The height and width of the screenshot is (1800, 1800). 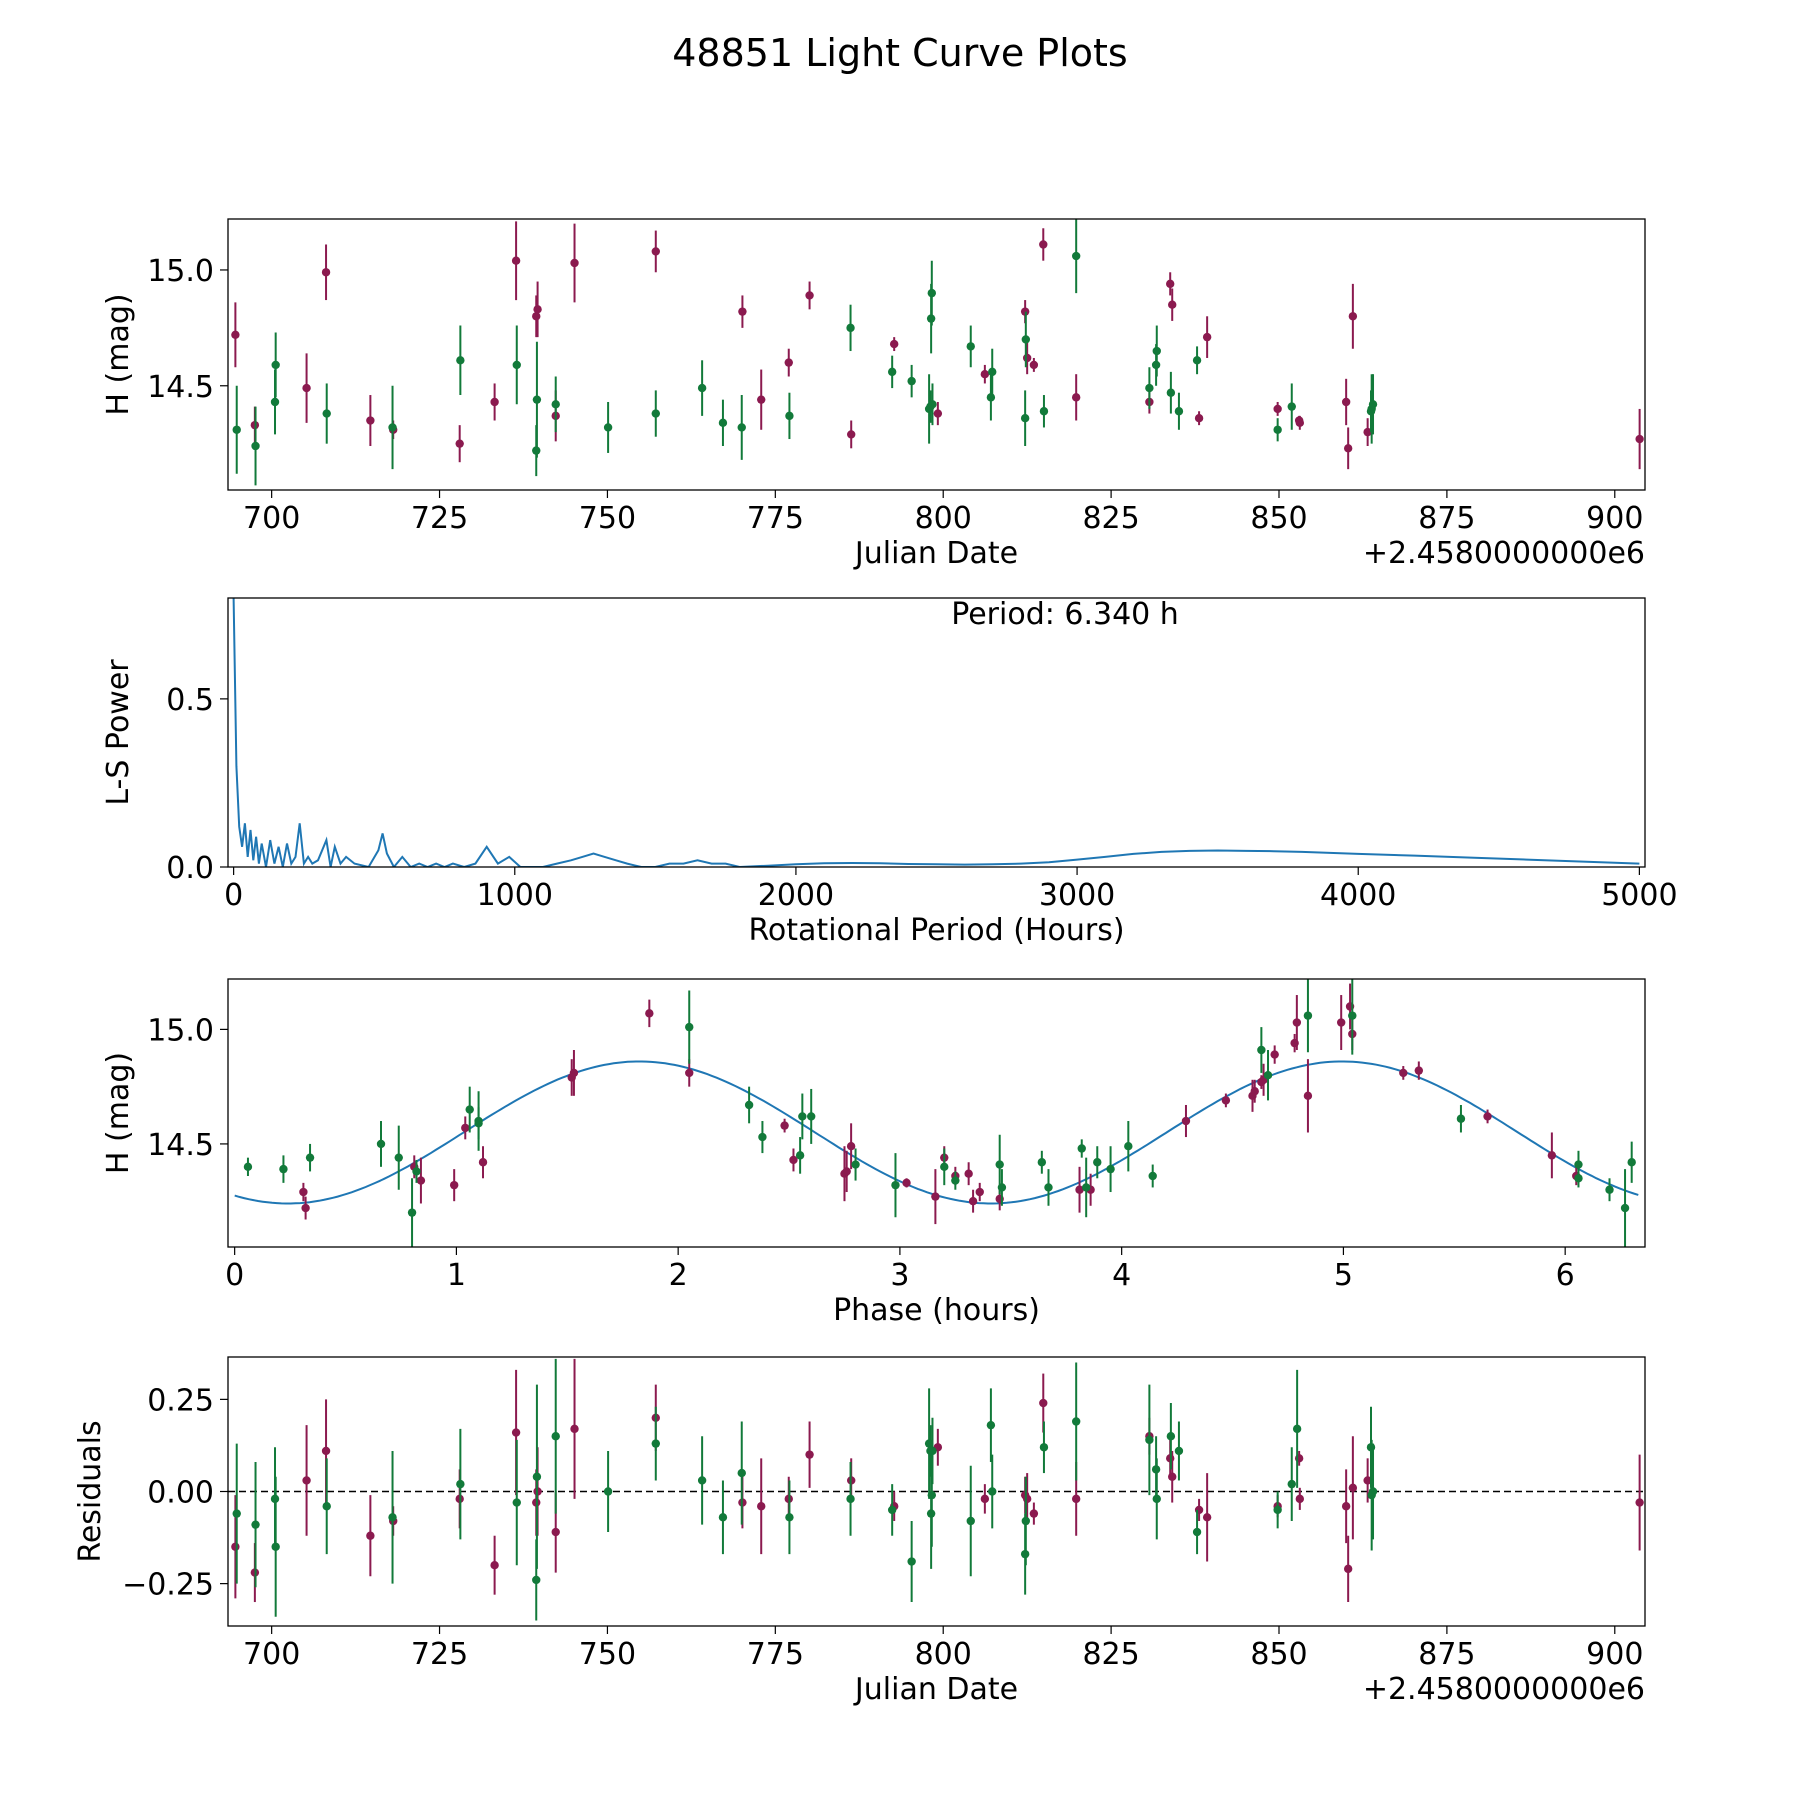 I want to click on x-tick-label: 2, so click(x=678, y=1275).